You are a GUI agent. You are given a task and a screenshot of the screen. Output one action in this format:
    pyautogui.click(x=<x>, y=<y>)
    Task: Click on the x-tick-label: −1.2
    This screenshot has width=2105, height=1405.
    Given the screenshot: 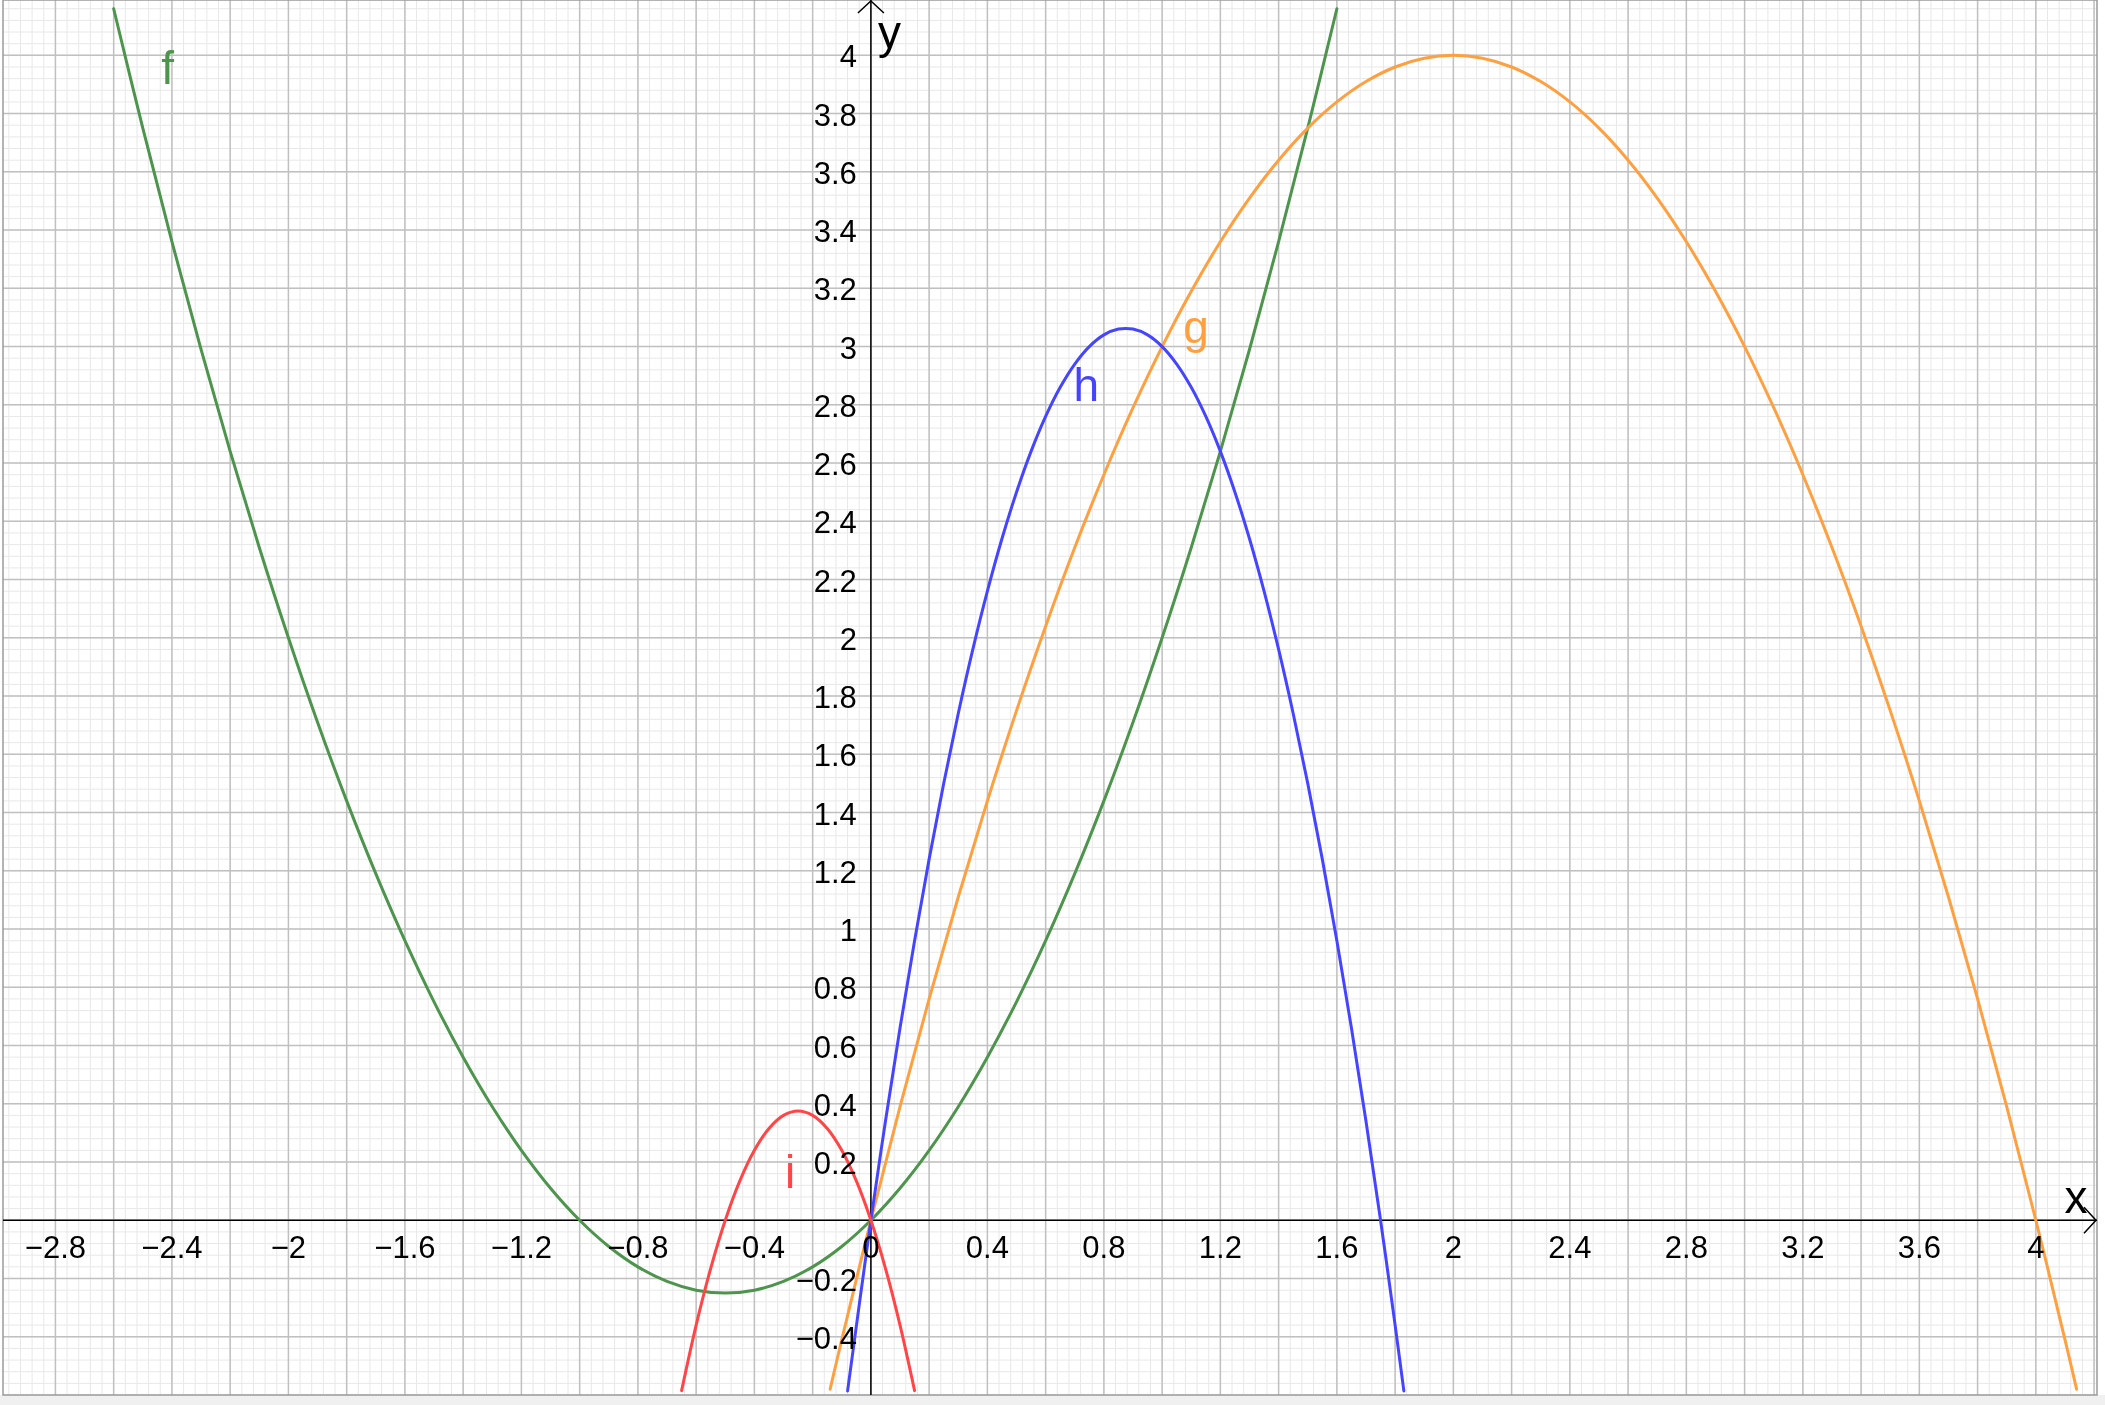 What is the action you would take?
    pyautogui.click(x=521, y=1248)
    